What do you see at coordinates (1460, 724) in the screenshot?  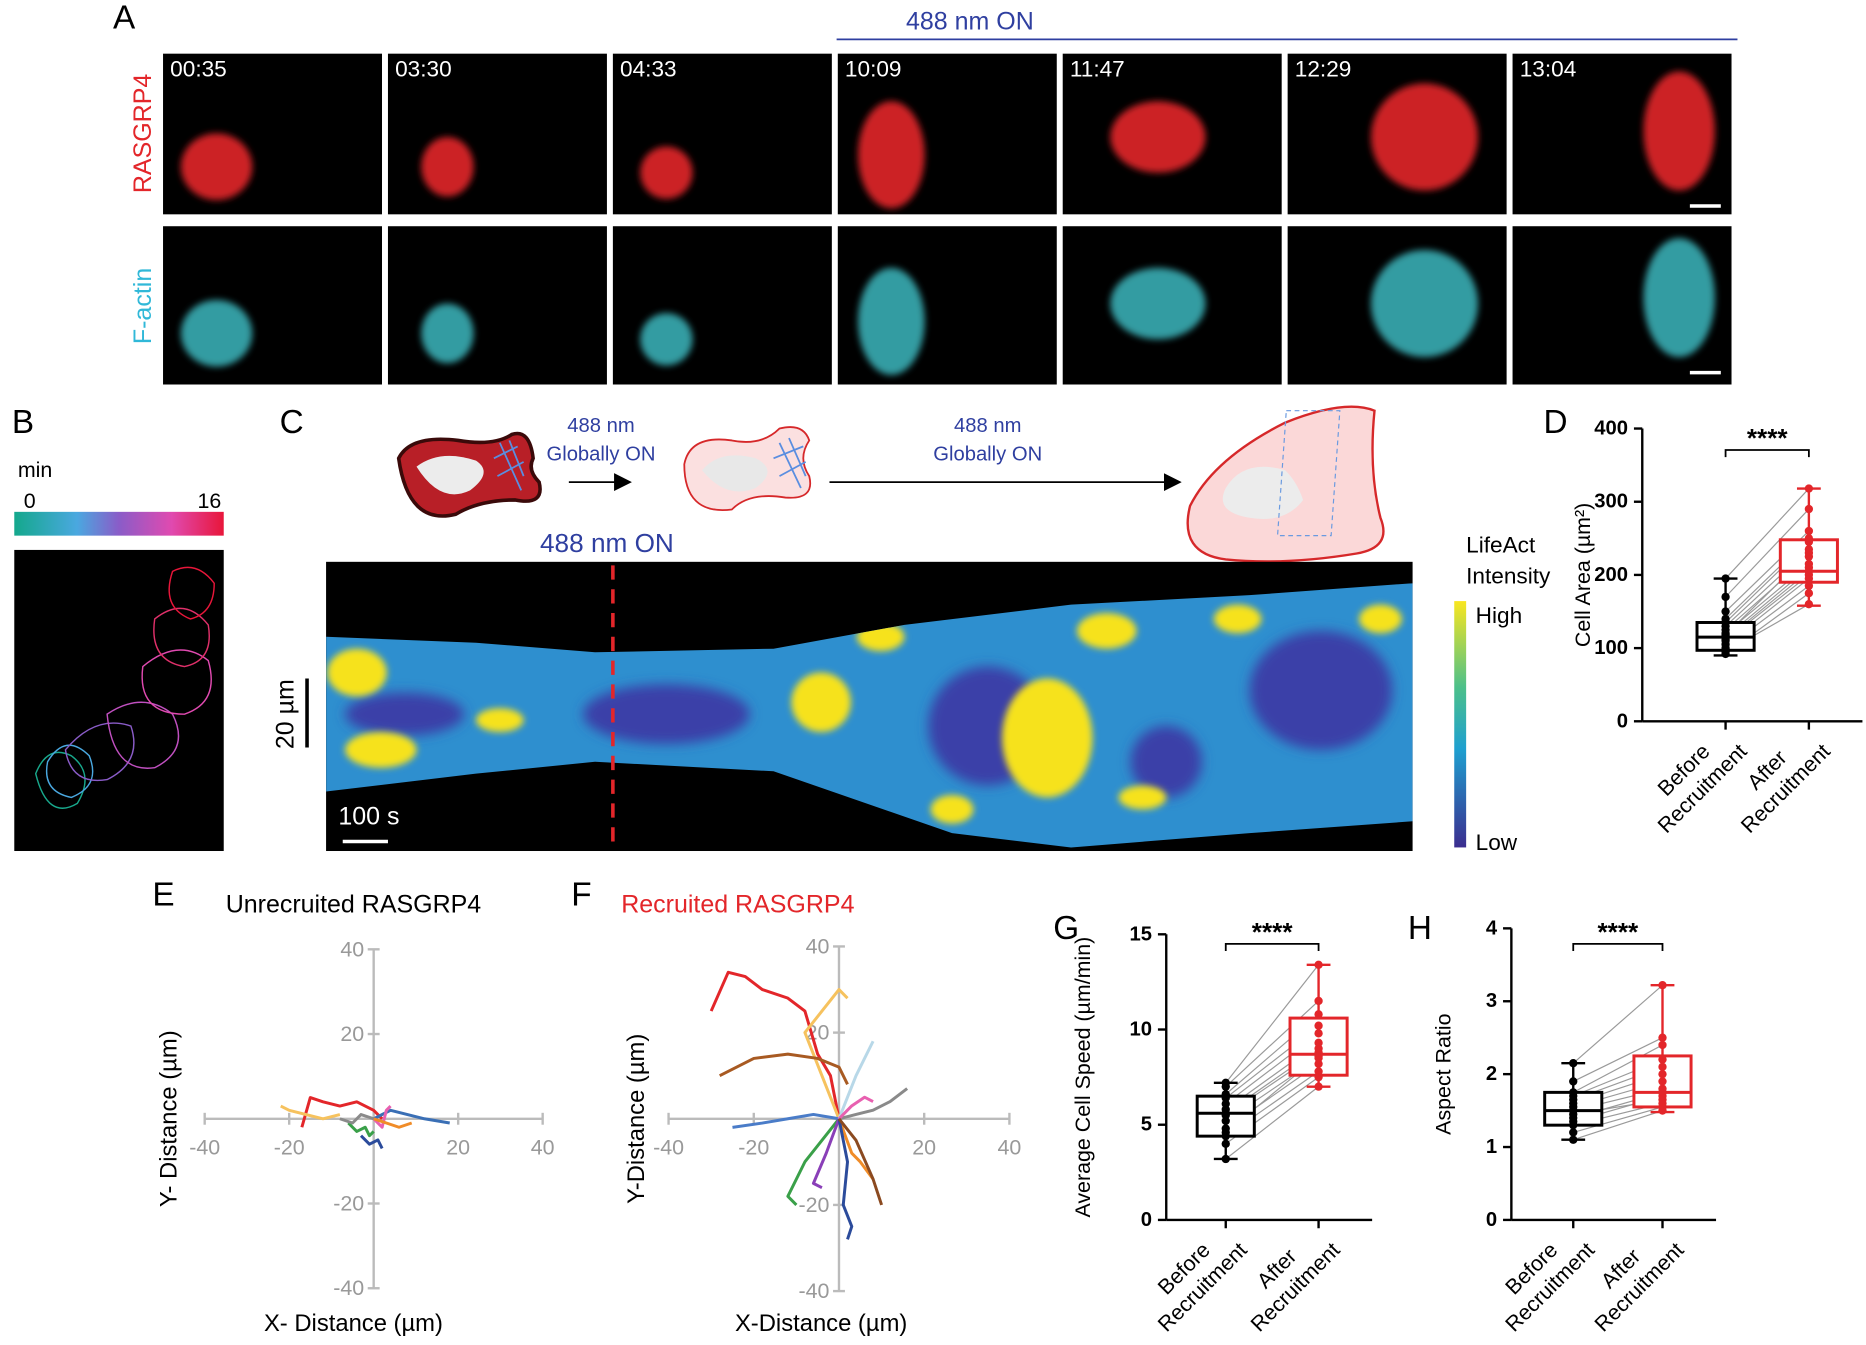 I see `intensity-colorbar` at bounding box center [1460, 724].